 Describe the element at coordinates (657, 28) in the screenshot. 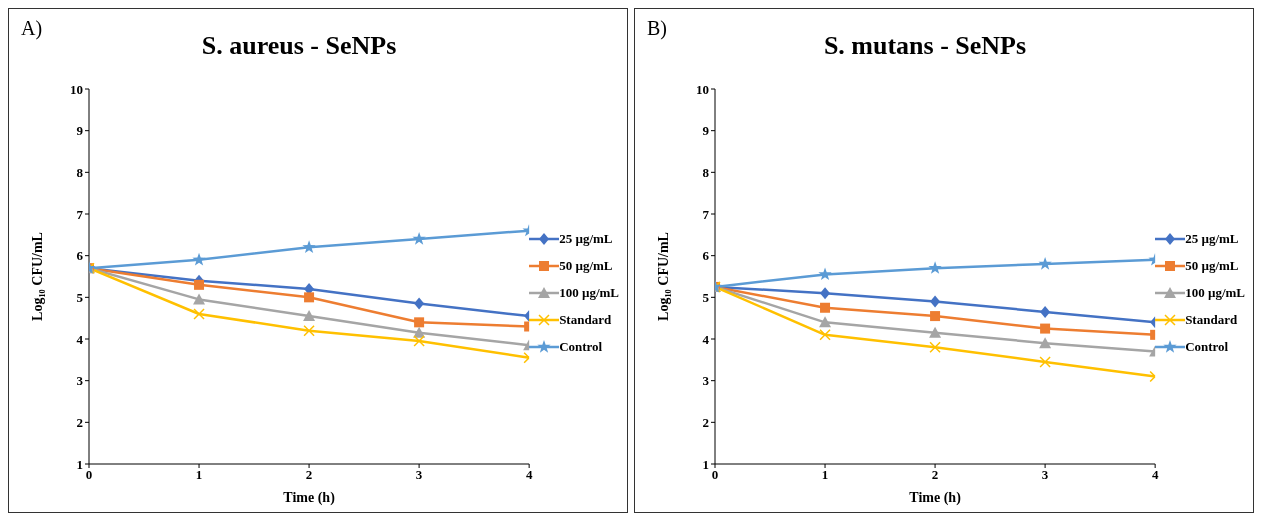

I see `text: B)` at that location.